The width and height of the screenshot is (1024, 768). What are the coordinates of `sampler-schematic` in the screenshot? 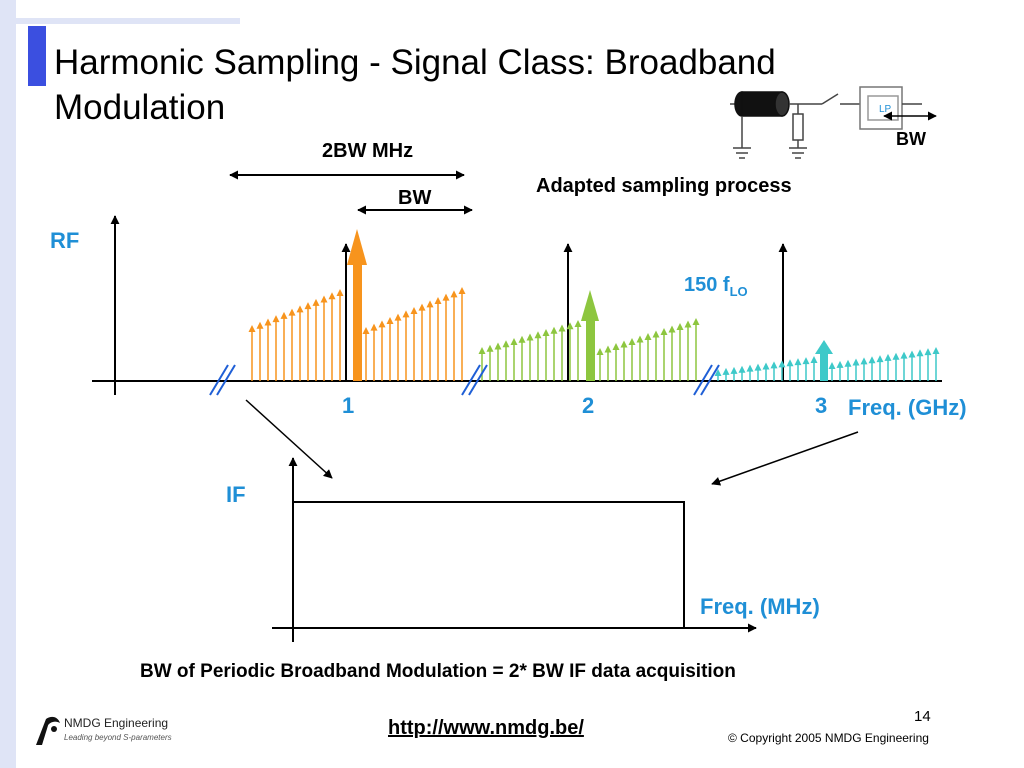 It's located at (826, 122).